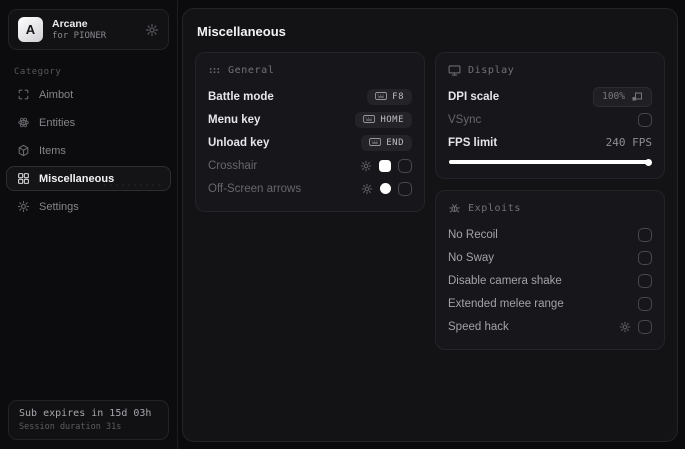  I want to click on items-icon, so click(23, 150).